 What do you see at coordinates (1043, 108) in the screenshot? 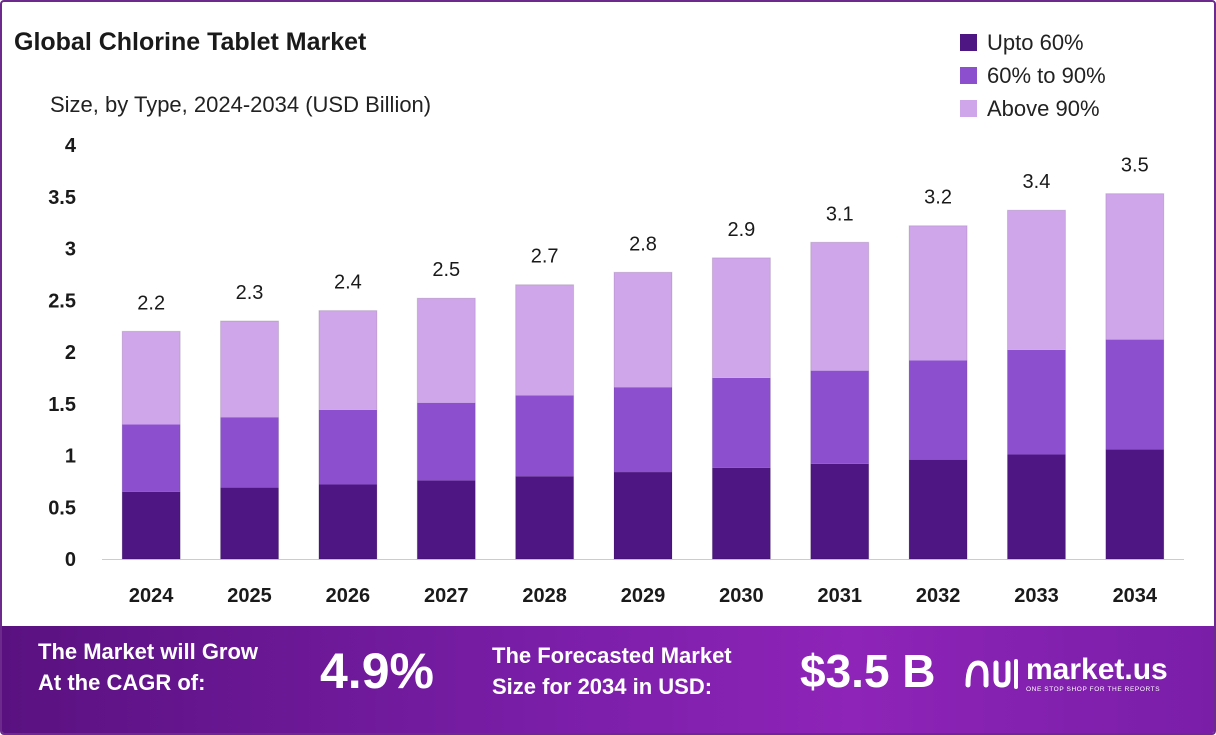
I see `legend-label-above-90: Above 90%` at bounding box center [1043, 108].